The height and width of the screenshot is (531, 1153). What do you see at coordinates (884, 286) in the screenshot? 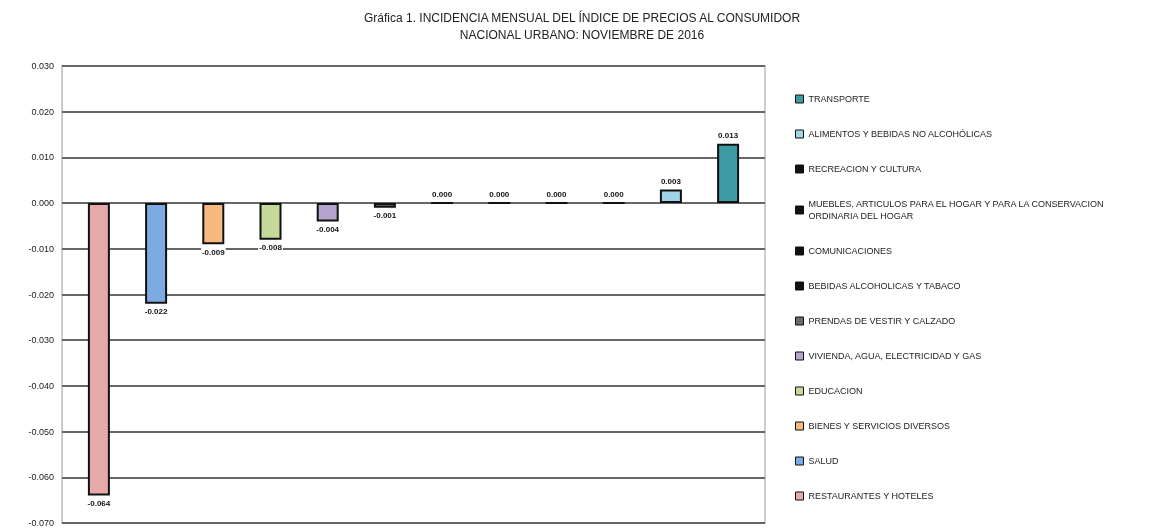
I see `legend-label: BEBIDAS ALCOHOLICAS Y TABACO` at bounding box center [884, 286].